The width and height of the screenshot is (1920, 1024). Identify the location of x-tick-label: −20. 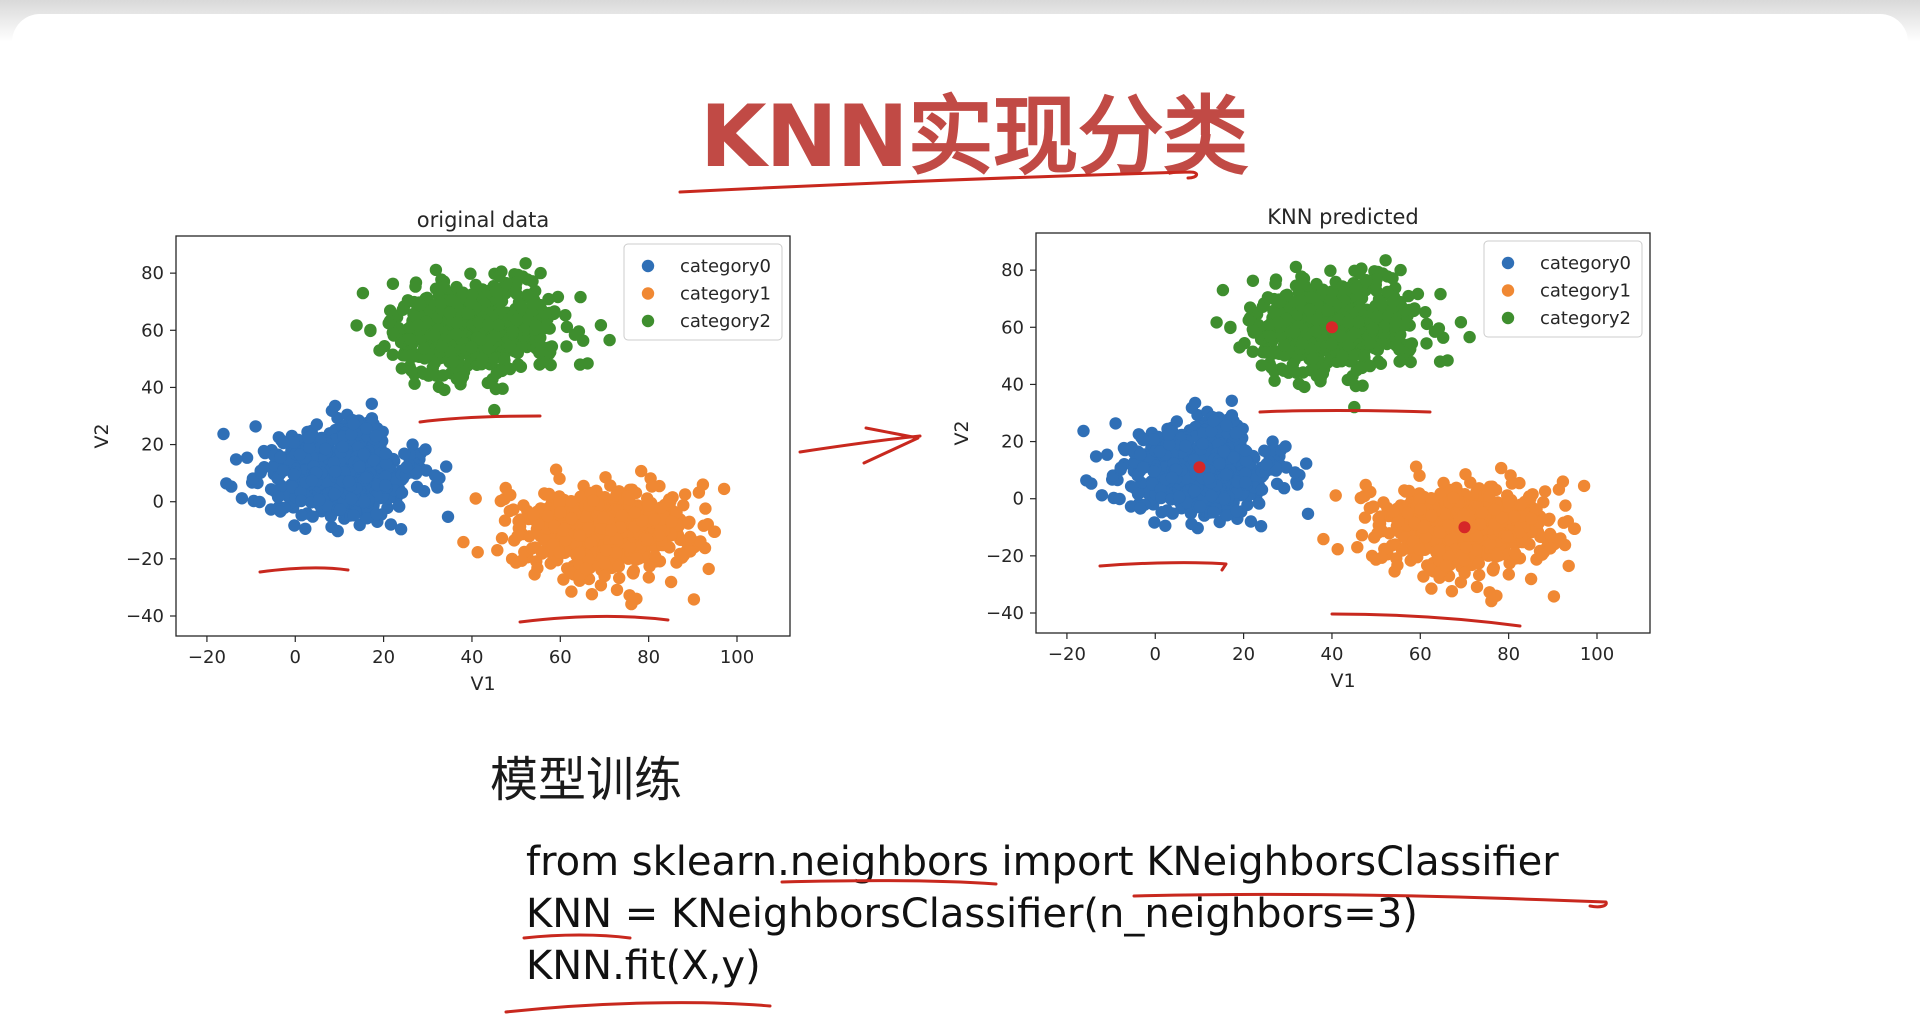
(1067, 654).